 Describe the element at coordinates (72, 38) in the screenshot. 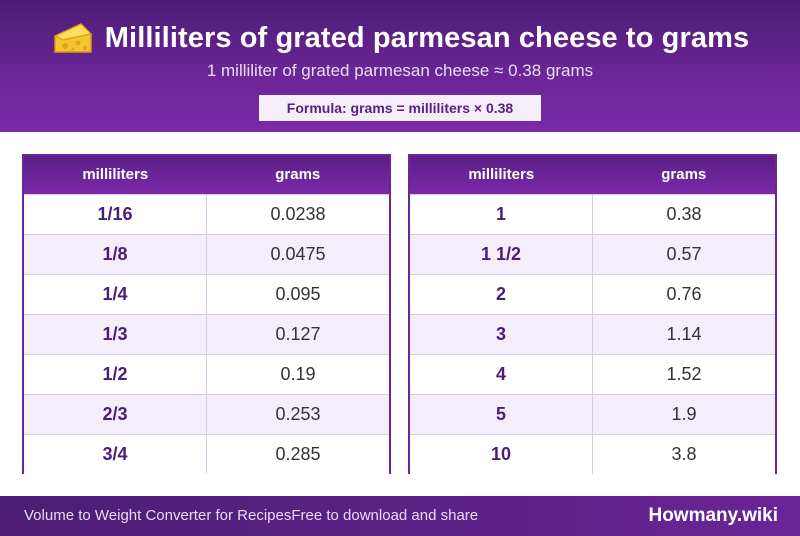

I see `cheese-icon` at that location.